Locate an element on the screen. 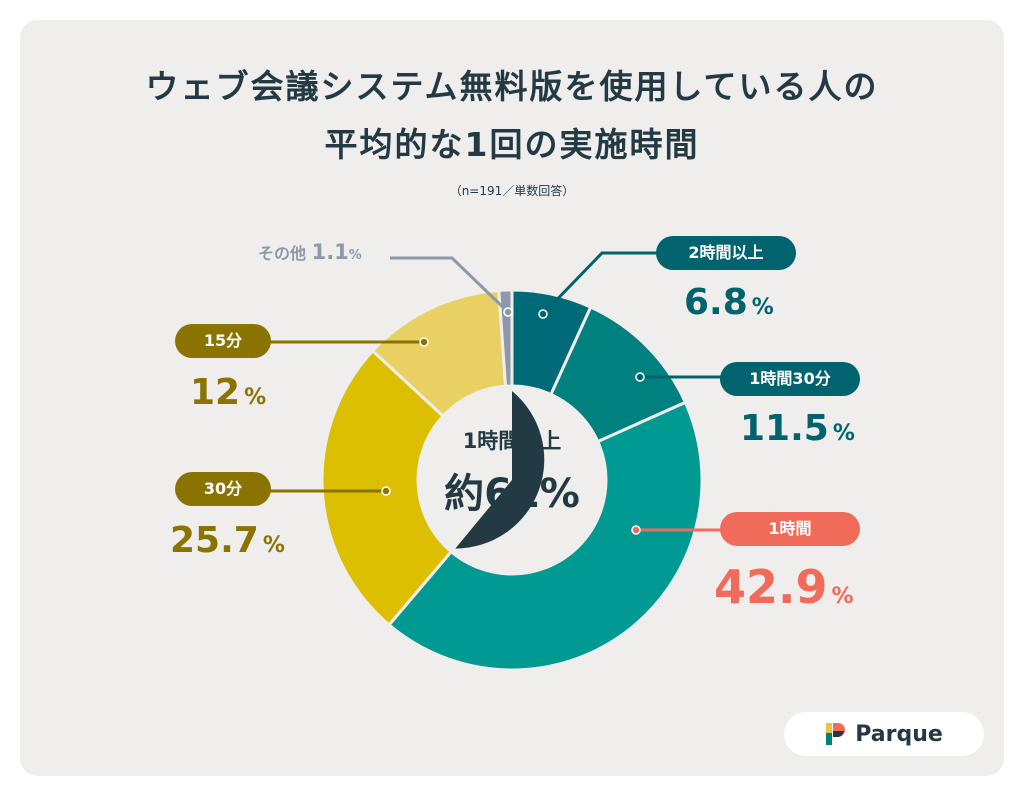  value-label-2h: 6.8% is located at coordinates (729, 302).